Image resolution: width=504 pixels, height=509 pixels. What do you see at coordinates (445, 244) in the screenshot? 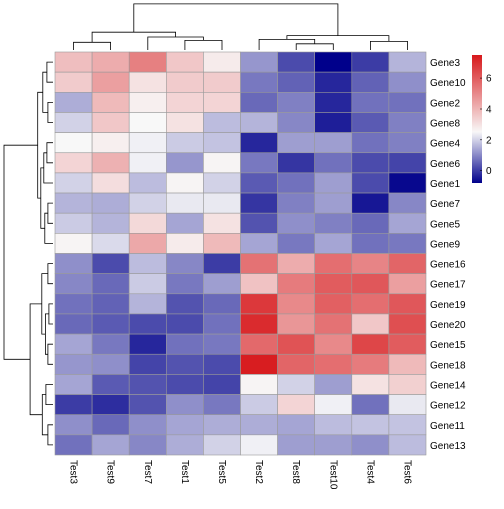
I see `row-label: Gene9` at bounding box center [445, 244].